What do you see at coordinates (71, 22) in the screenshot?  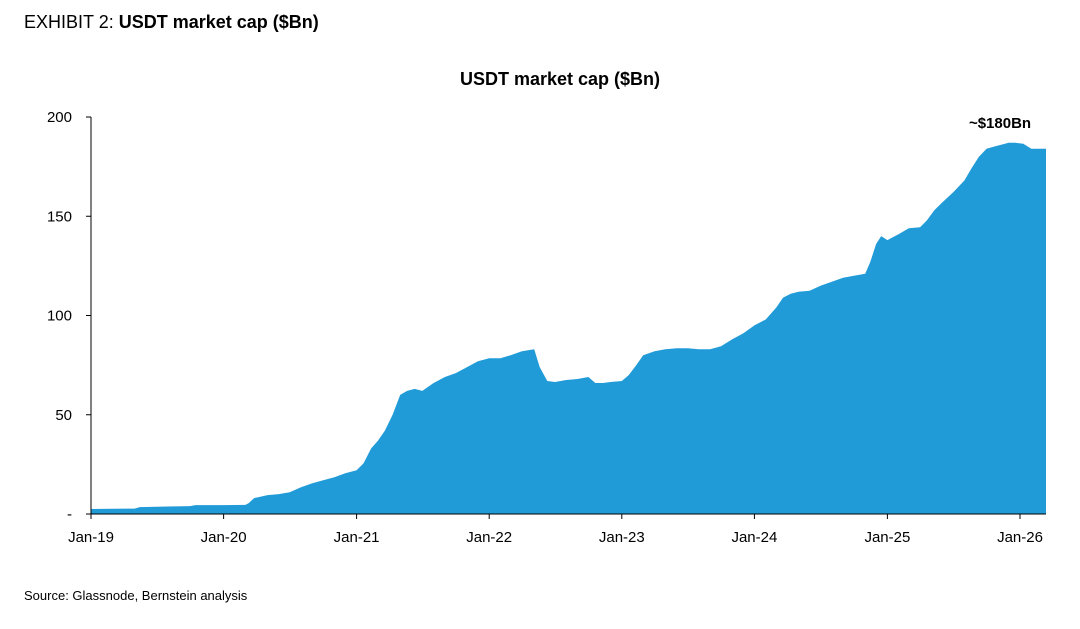 I see `exhibit-prefix: EXHIBIT 2:` at bounding box center [71, 22].